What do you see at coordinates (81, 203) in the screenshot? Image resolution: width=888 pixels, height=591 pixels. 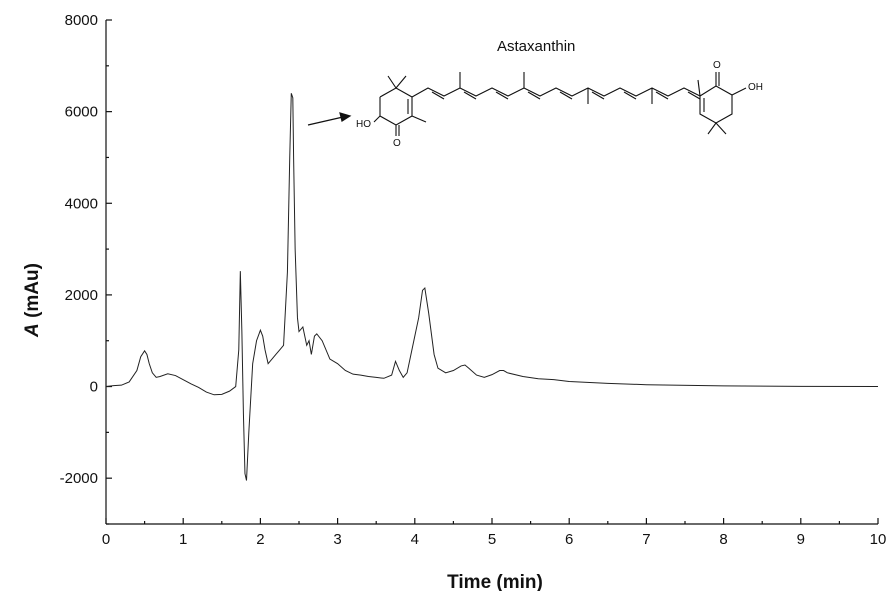 I see `y-tick-label: 4000` at bounding box center [81, 203].